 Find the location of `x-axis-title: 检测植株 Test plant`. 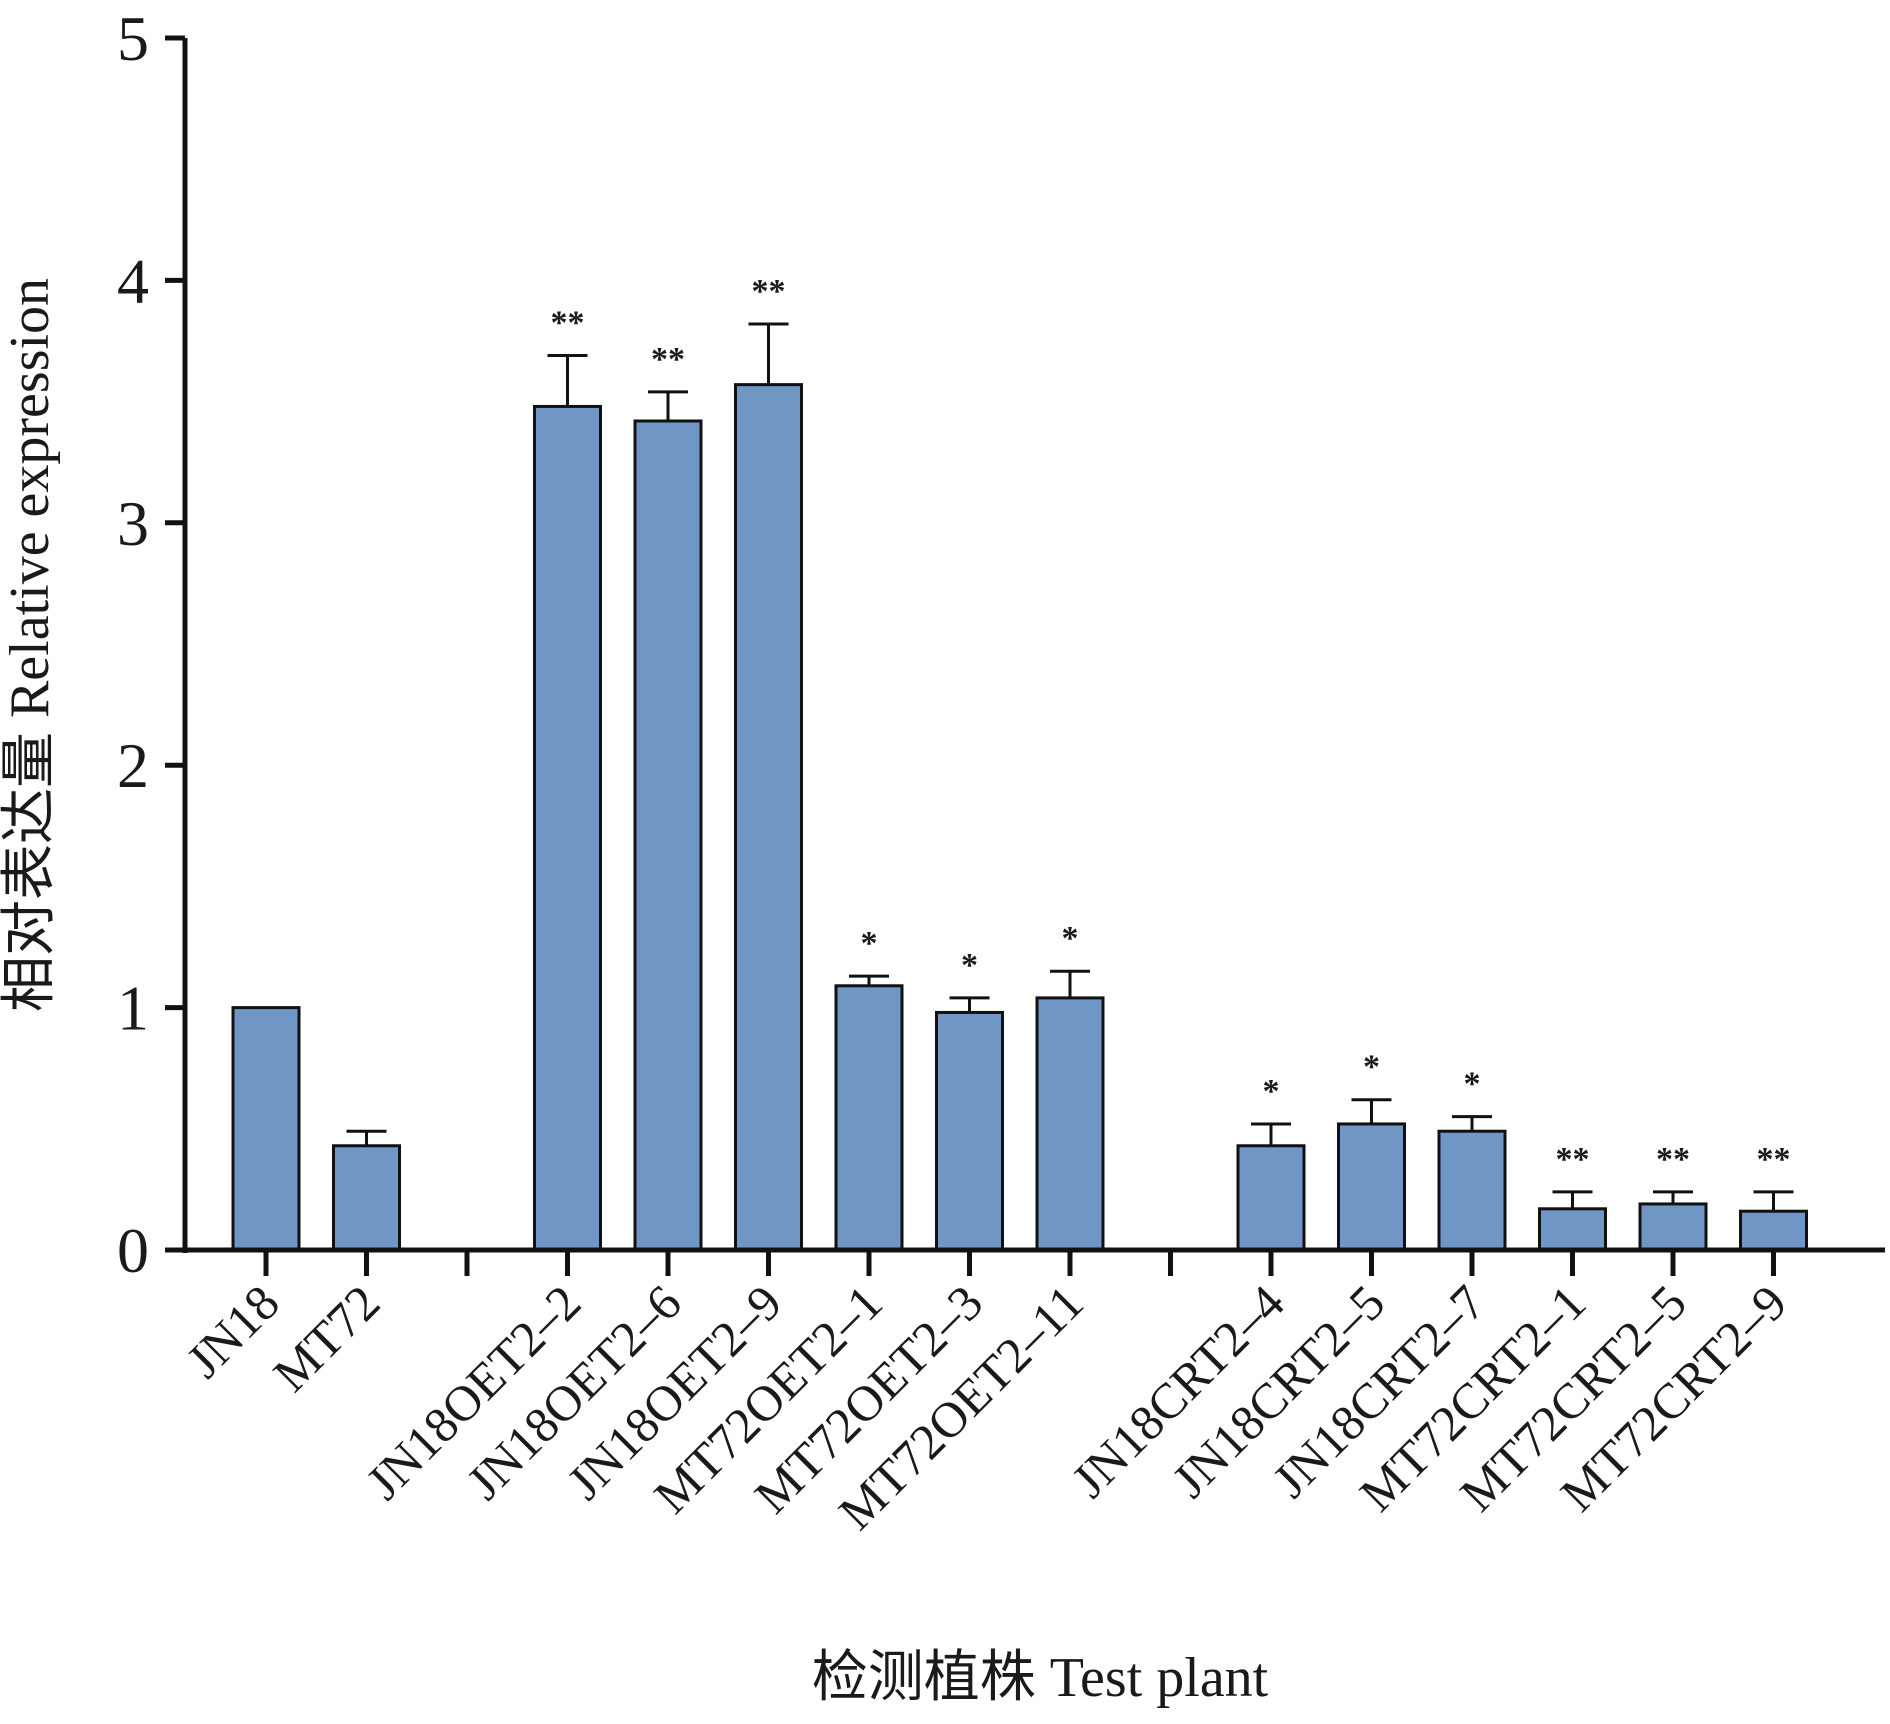

x-axis-title: 检测植株 Test plant is located at coordinates (1040, 1678).